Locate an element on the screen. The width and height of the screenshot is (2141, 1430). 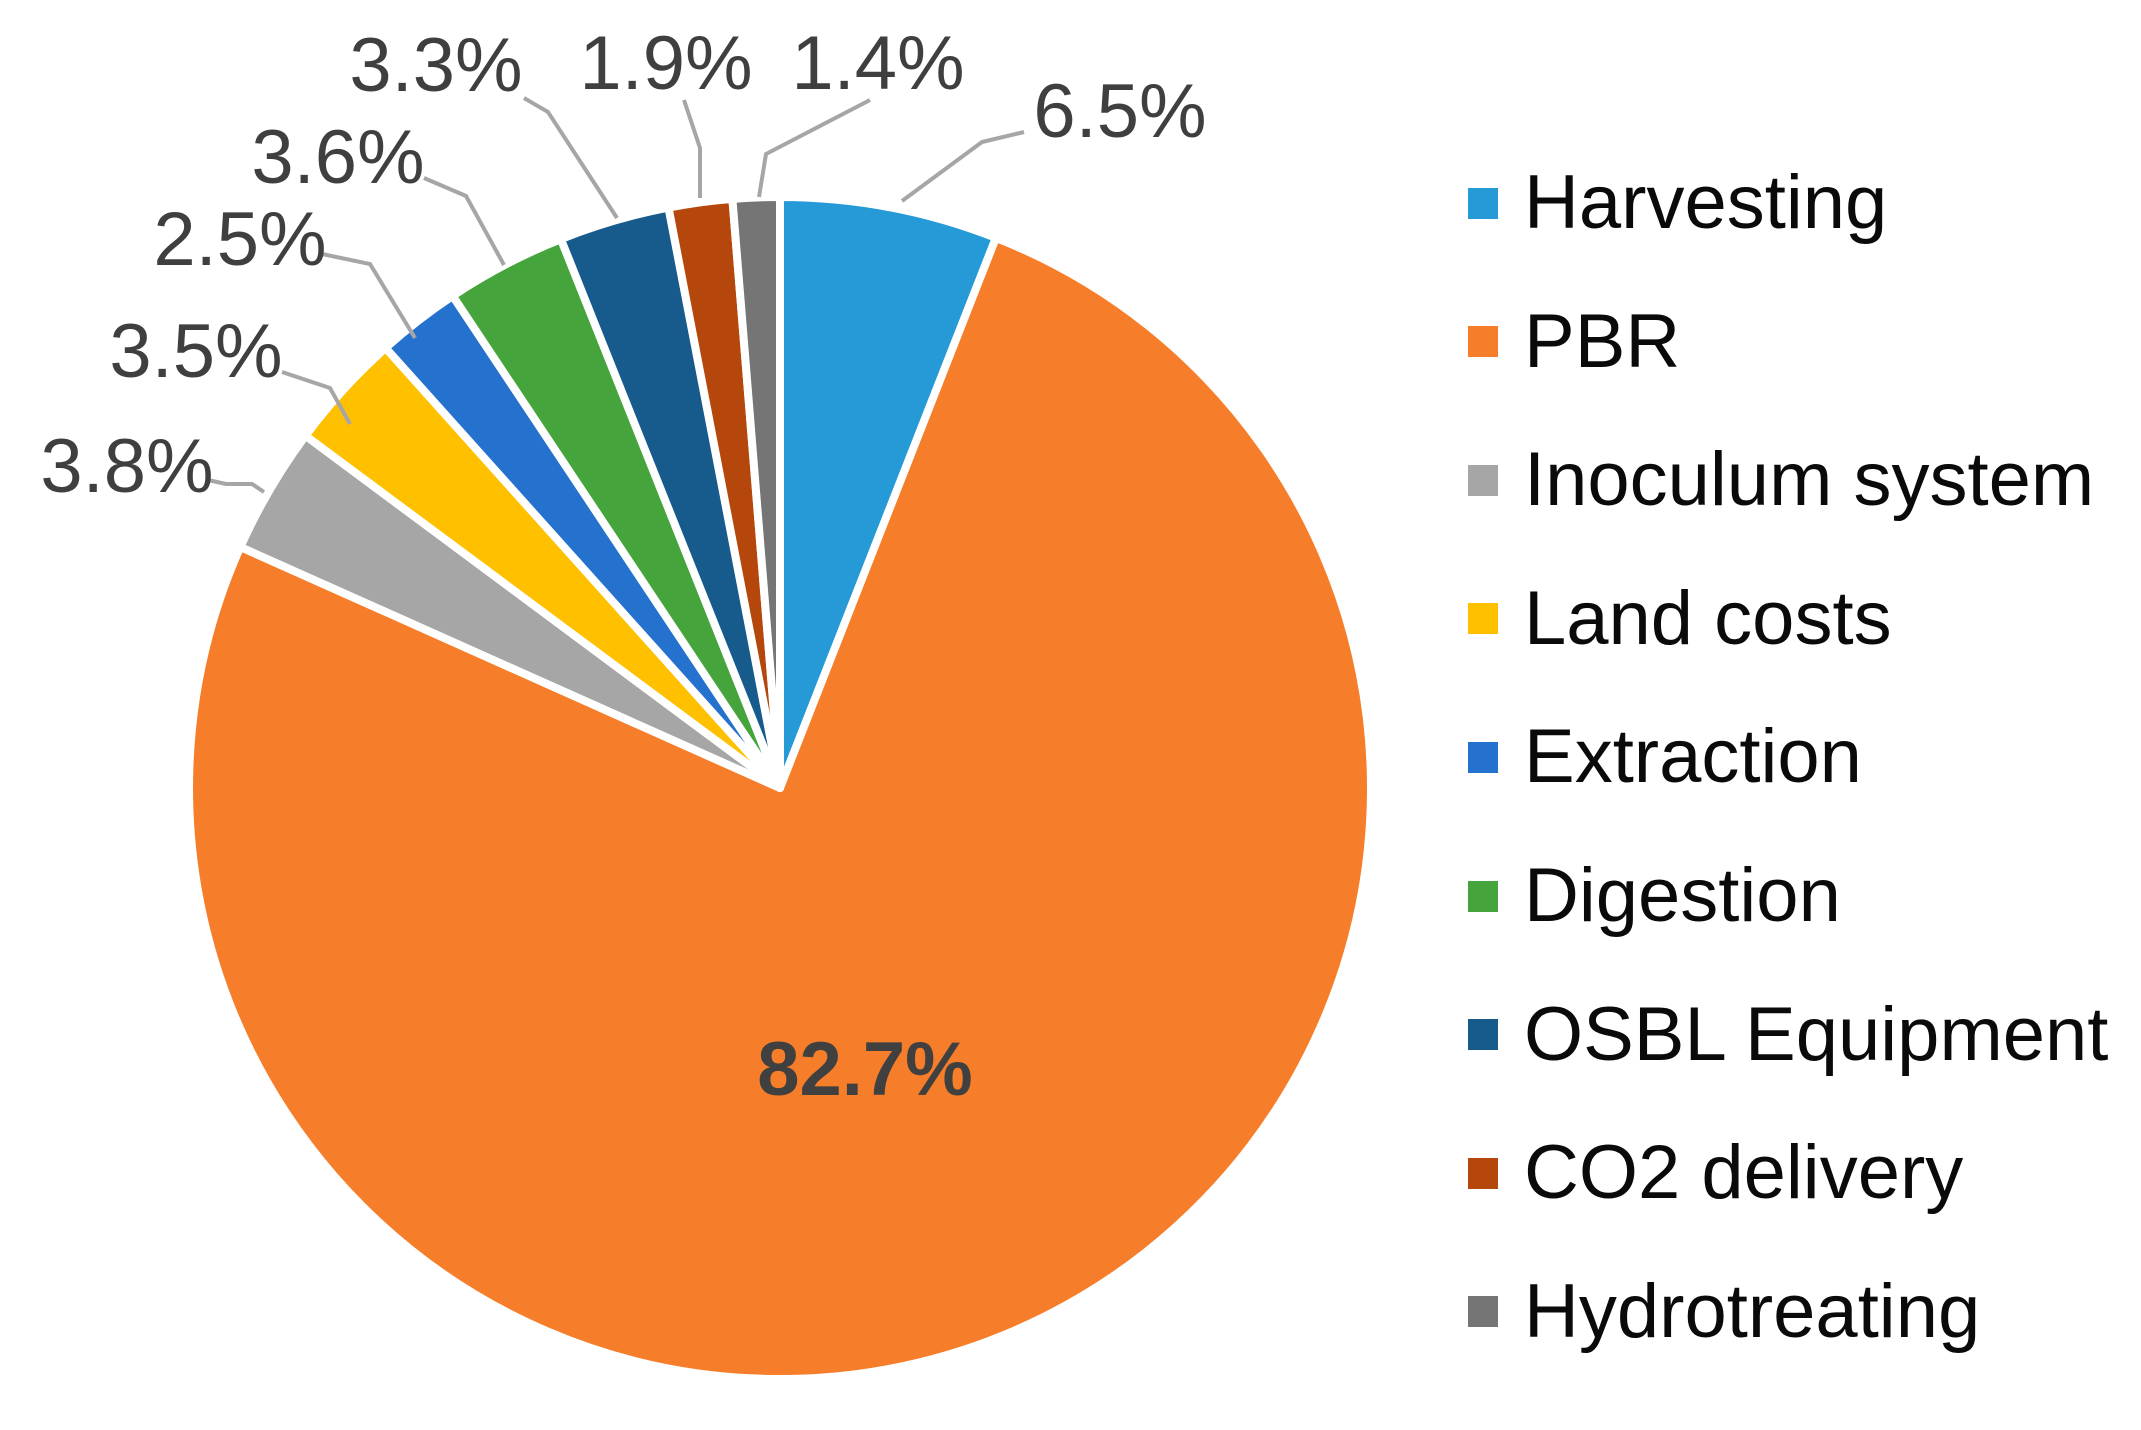
legend-item-osbl-equipment: OSBL Equipment is located at coordinates (1788, 1035).